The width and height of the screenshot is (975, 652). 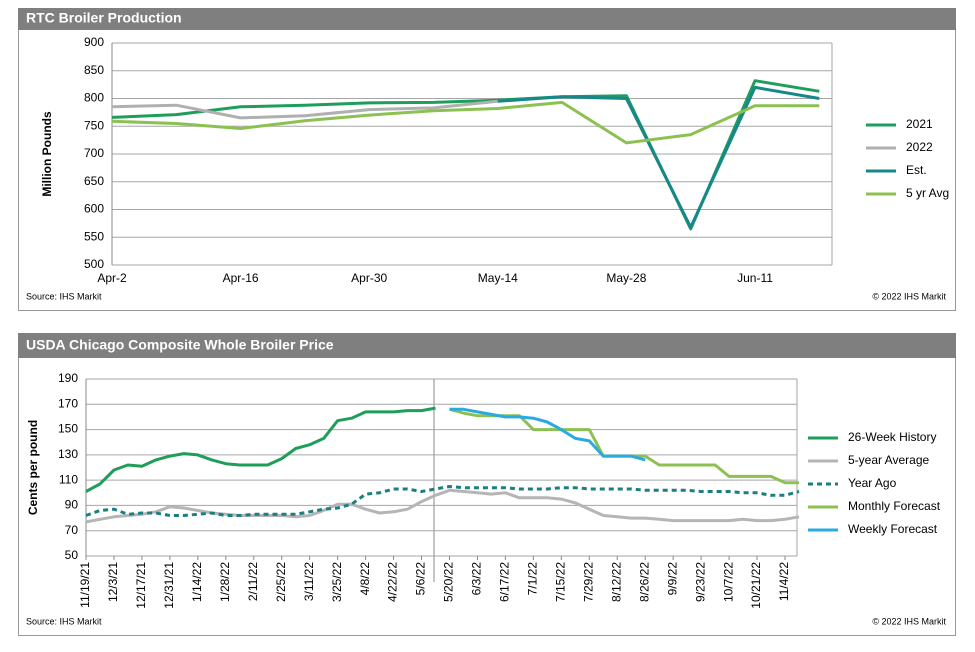 What do you see at coordinates (588, 582) in the screenshot?
I see `x-tick-label: 7/29/22` at bounding box center [588, 582].